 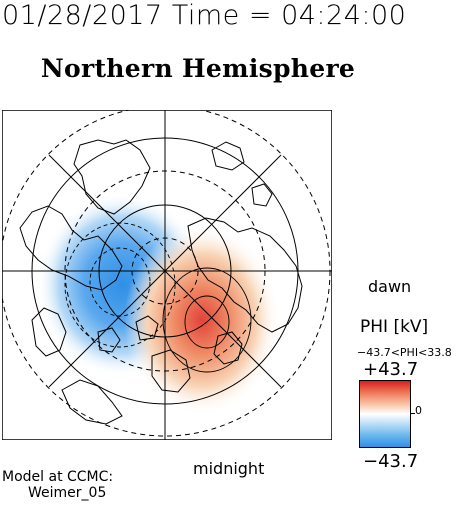 What do you see at coordinates (391, 461) in the screenshot?
I see `colorbar-min-label: −43.7` at bounding box center [391, 461].